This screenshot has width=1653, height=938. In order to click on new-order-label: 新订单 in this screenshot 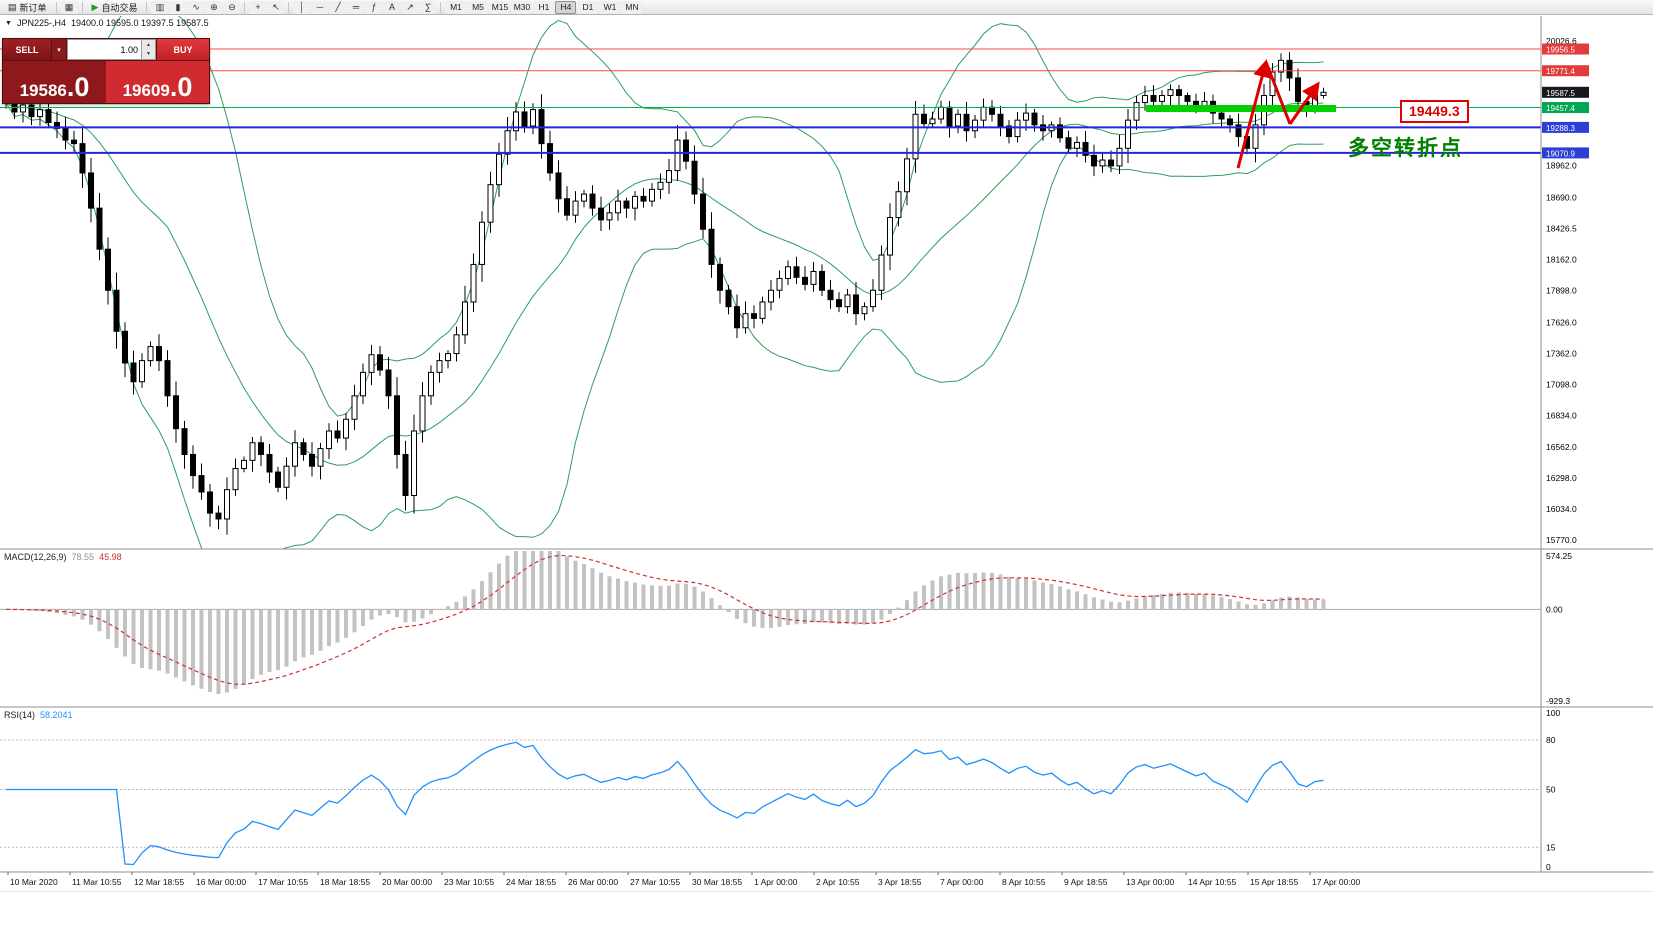, I will do `click(33, 7)`.